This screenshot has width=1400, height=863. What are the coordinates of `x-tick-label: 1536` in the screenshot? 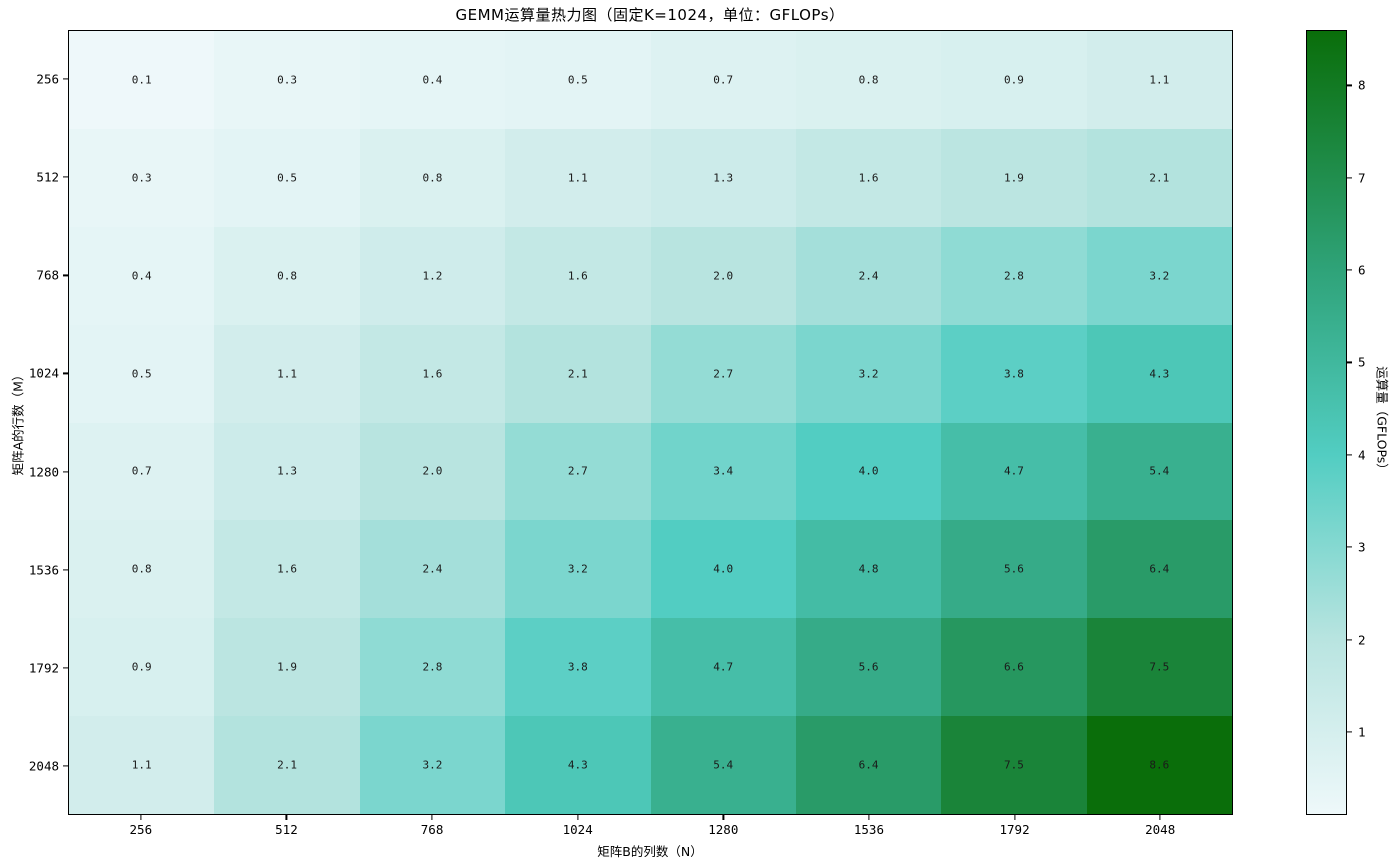 It's located at (868, 829).